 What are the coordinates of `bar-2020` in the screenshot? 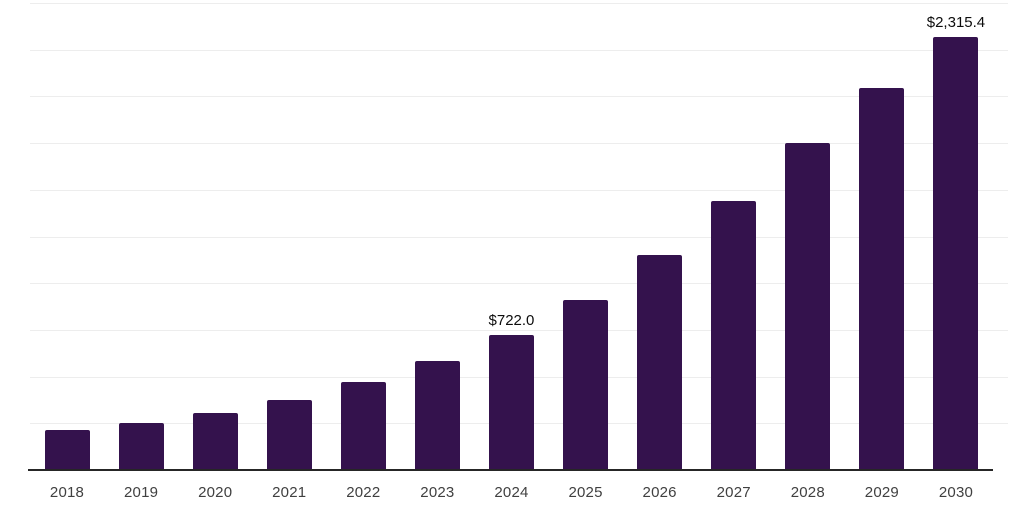 It's located at (215, 441).